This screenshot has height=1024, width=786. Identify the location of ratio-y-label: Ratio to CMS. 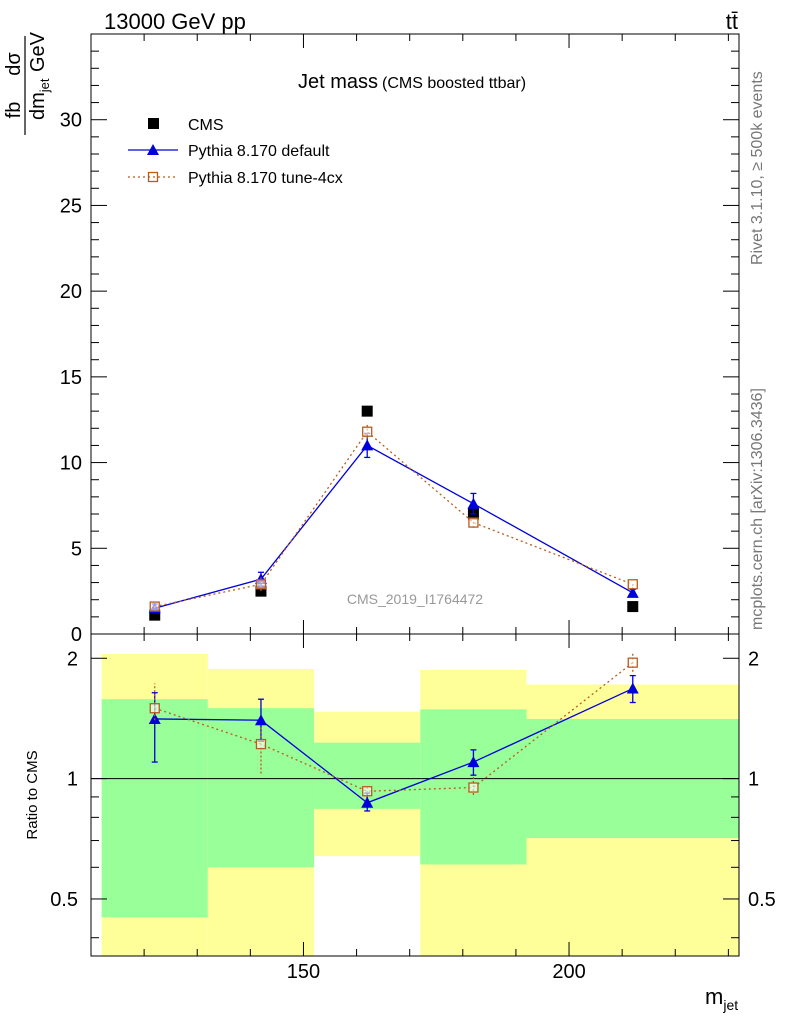
(32, 794).